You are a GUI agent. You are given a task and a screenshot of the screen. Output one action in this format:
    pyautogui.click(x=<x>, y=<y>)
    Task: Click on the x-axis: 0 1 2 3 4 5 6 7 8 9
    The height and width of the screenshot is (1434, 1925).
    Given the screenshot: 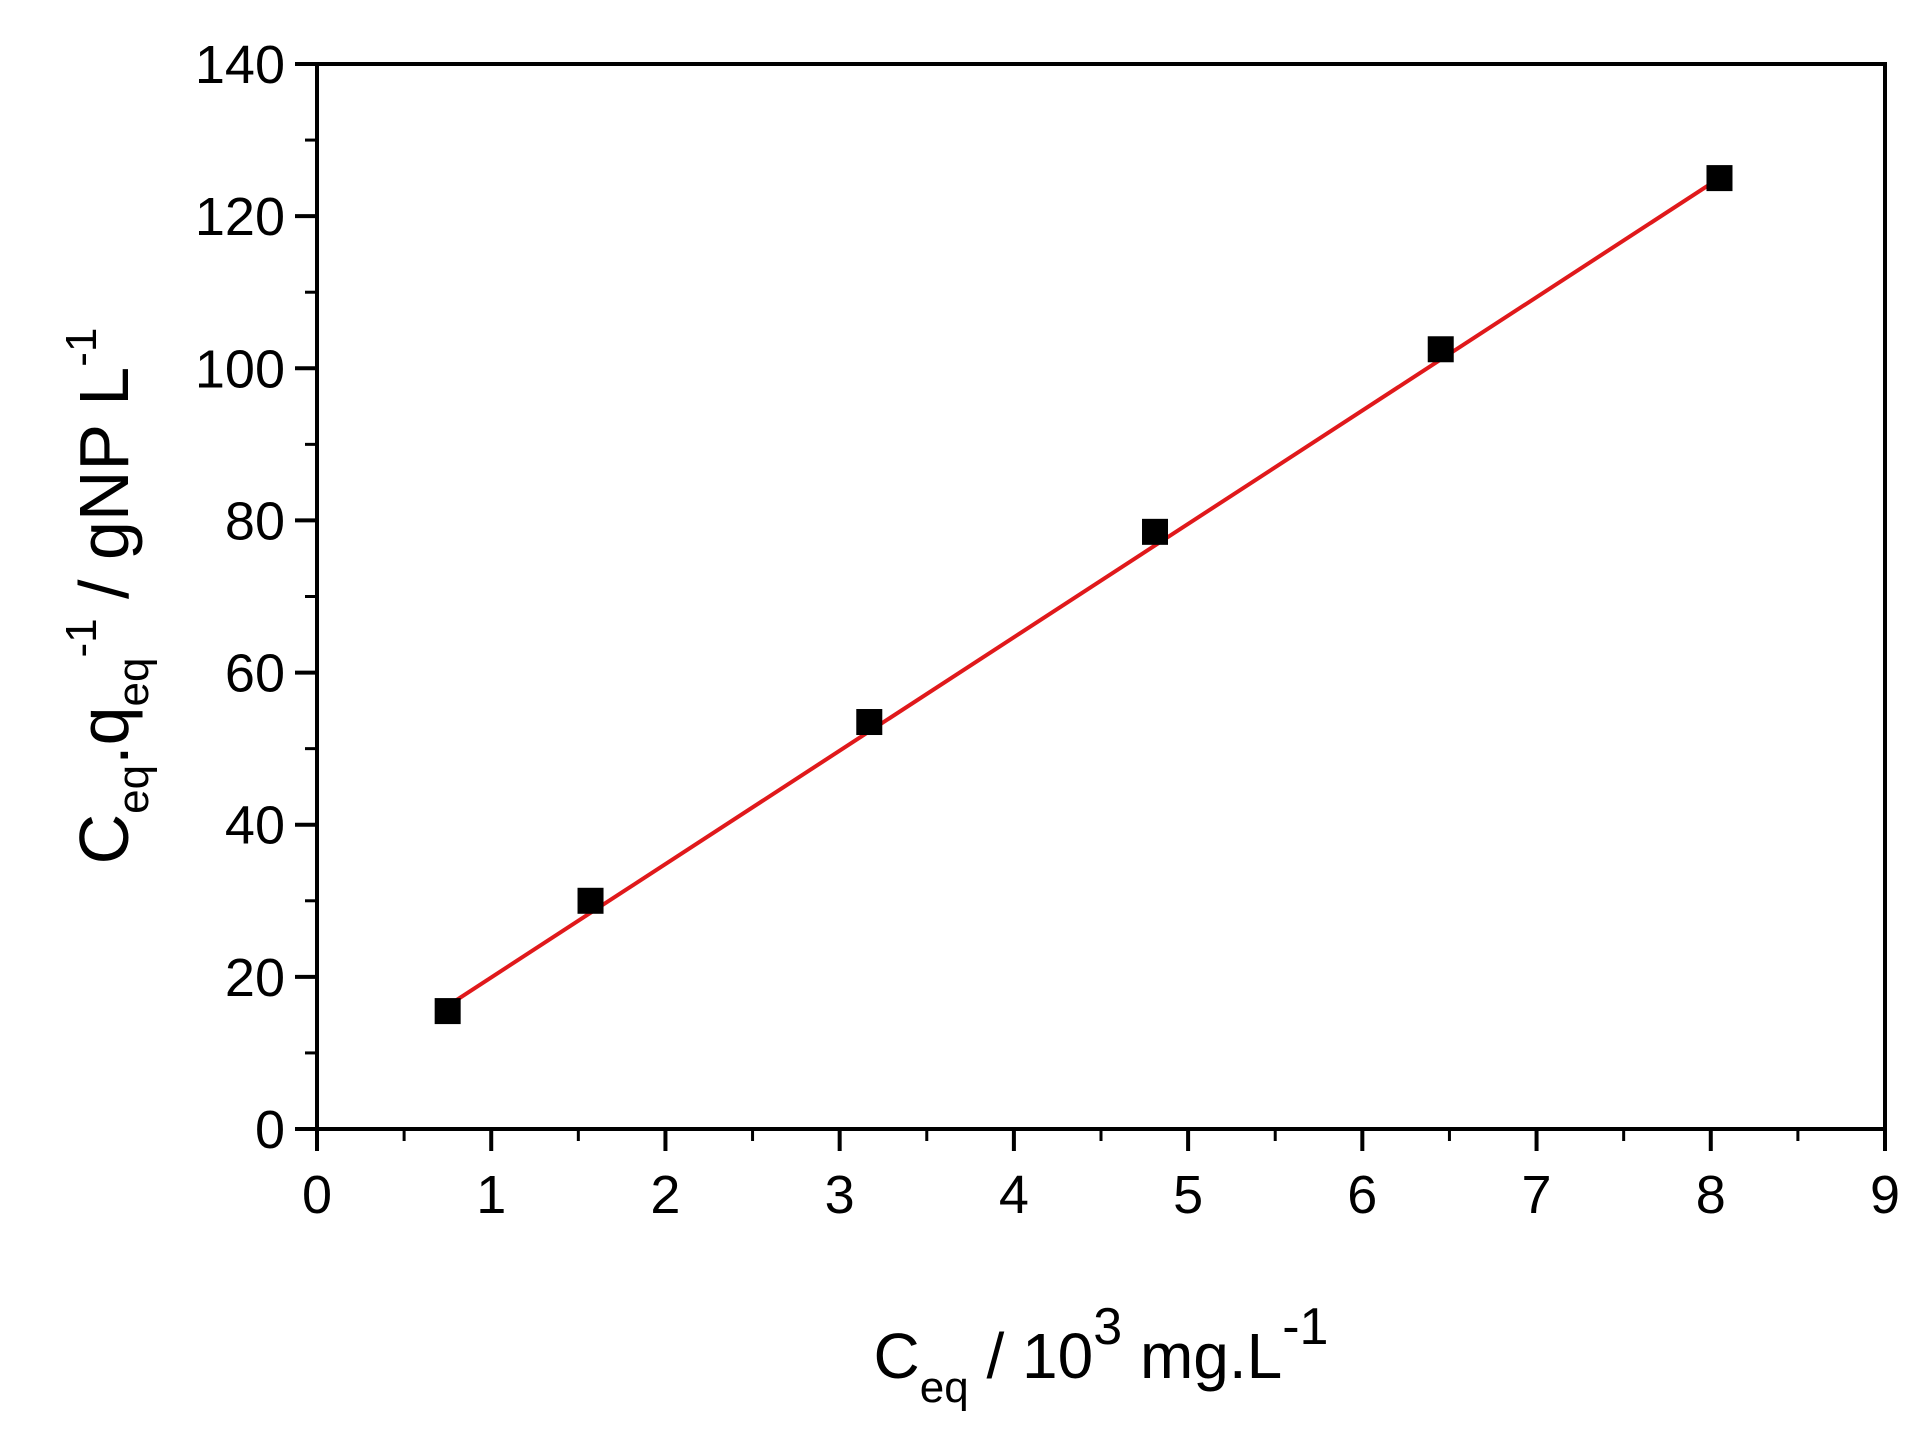 What is the action you would take?
    pyautogui.click(x=1101, y=1177)
    